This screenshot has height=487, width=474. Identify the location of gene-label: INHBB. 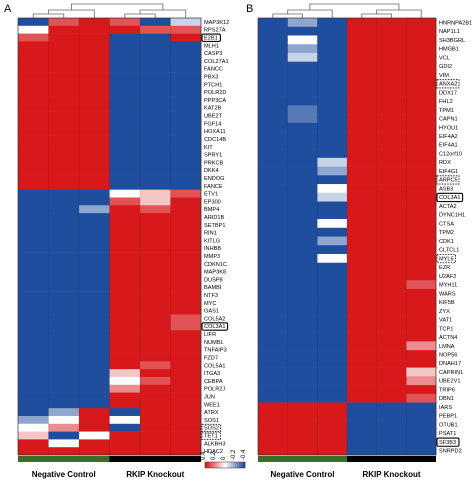
(212, 249).